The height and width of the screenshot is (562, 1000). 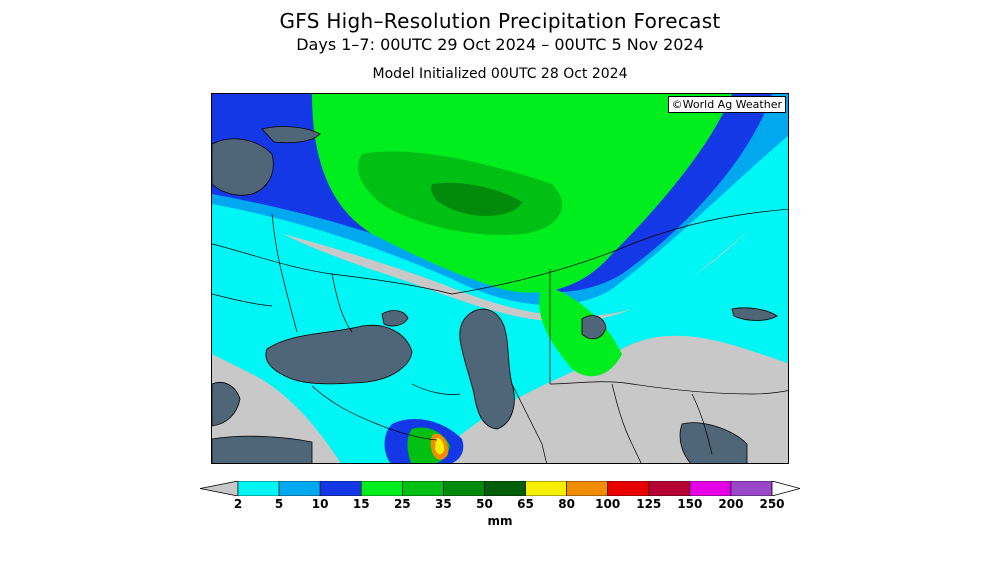 What do you see at coordinates (726, 104) in the screenshot?
I see `copyright-credit: ©World Ag Weather` at bounding box center [726, 104].